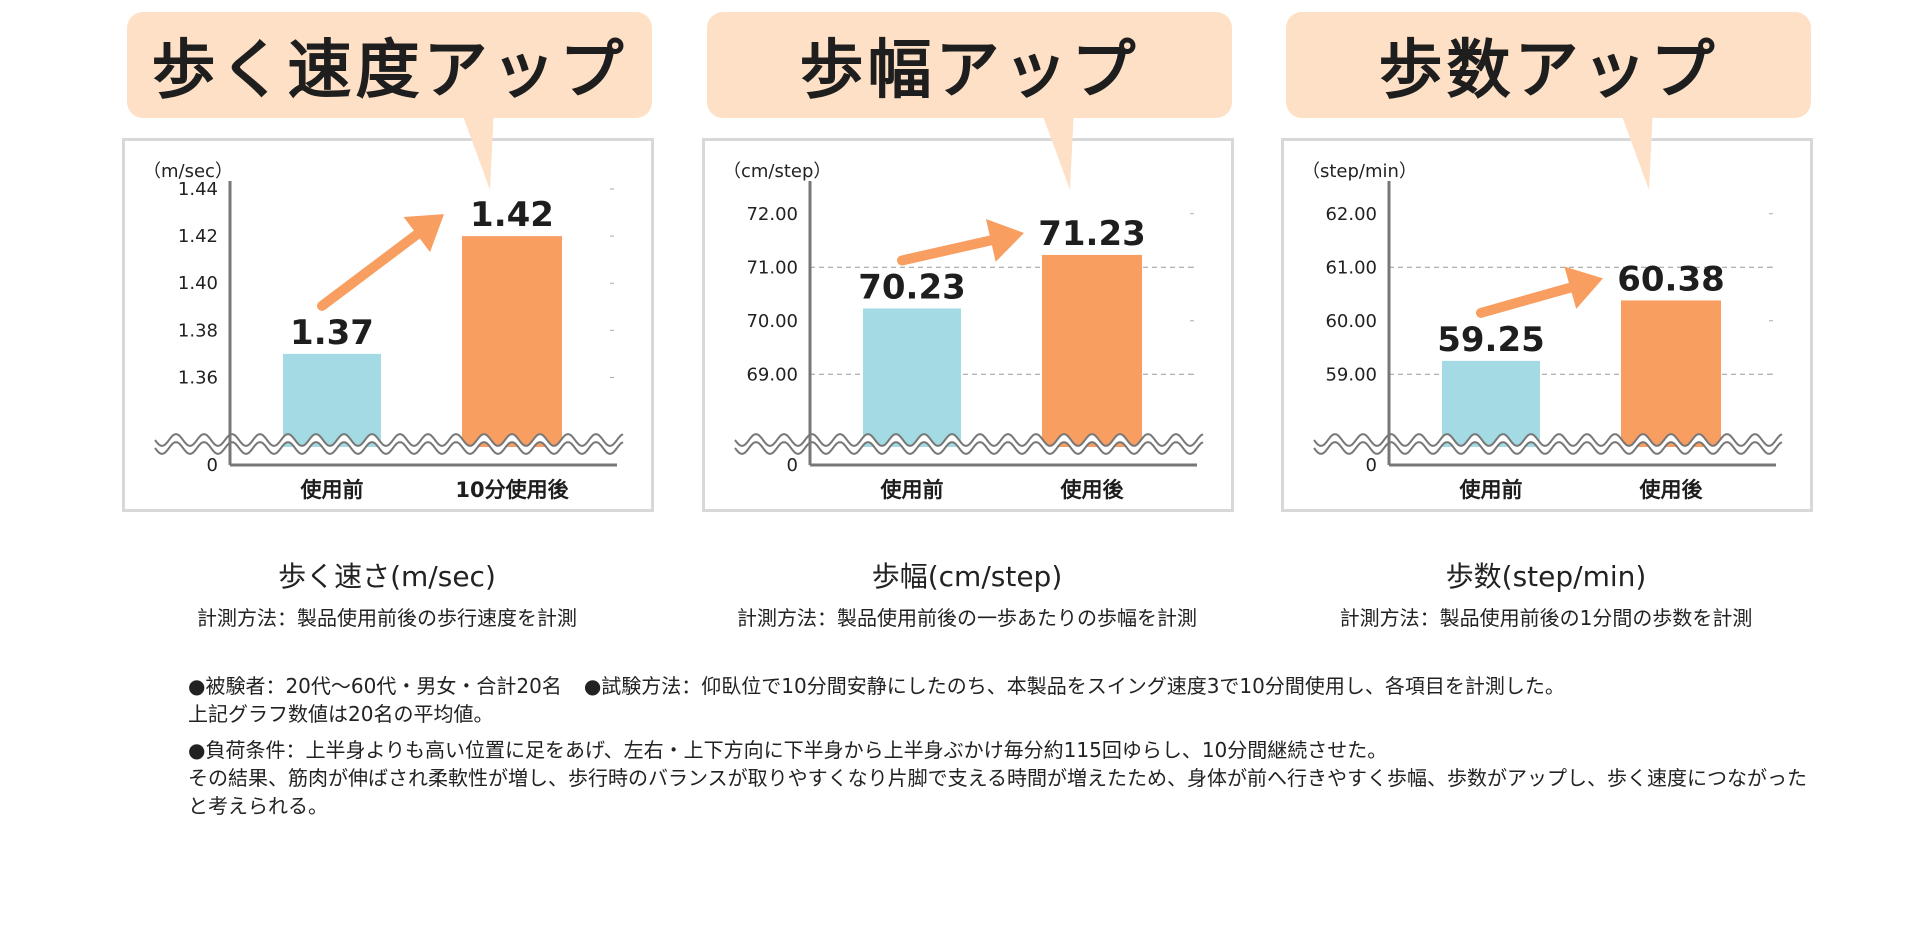 The image size is (1924, 935). I want to click on y-tick-label-1: 59.00, so click(1351, 374).